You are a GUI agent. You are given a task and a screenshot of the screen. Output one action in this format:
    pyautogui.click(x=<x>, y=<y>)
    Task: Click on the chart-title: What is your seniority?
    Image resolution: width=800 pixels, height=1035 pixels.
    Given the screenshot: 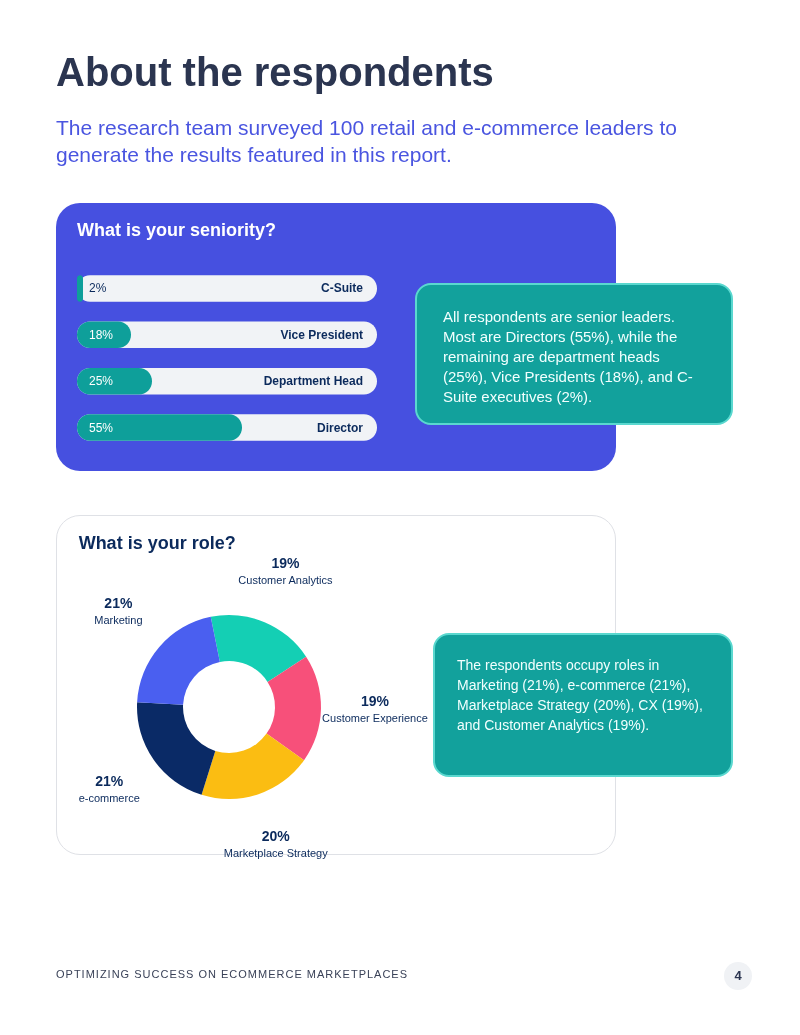 What is the action you would take?
    pyautogui.click(x=177, y=230)
    